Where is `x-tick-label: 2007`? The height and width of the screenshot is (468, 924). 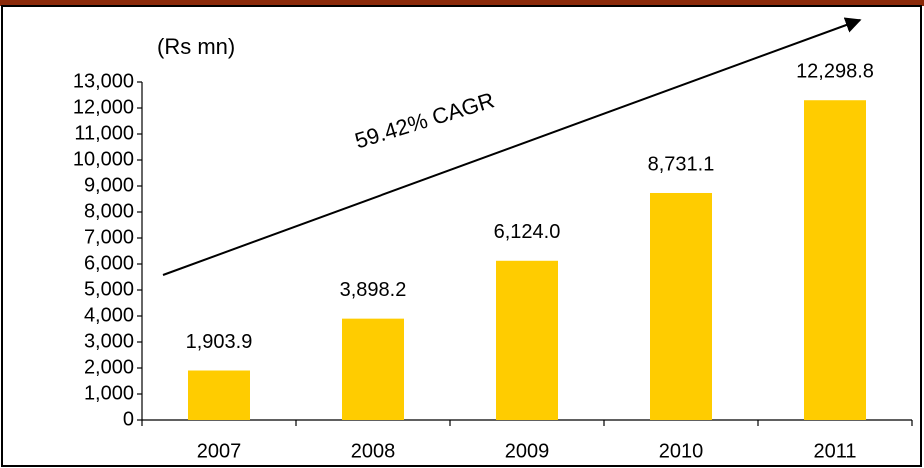 x-tick-label: 2007 is located at coordinates (219, 451).